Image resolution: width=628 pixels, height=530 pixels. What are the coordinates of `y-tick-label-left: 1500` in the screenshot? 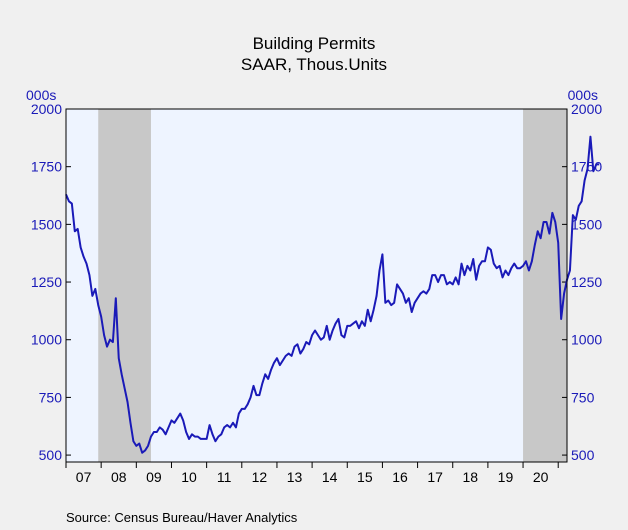 It's located at (46, 224).